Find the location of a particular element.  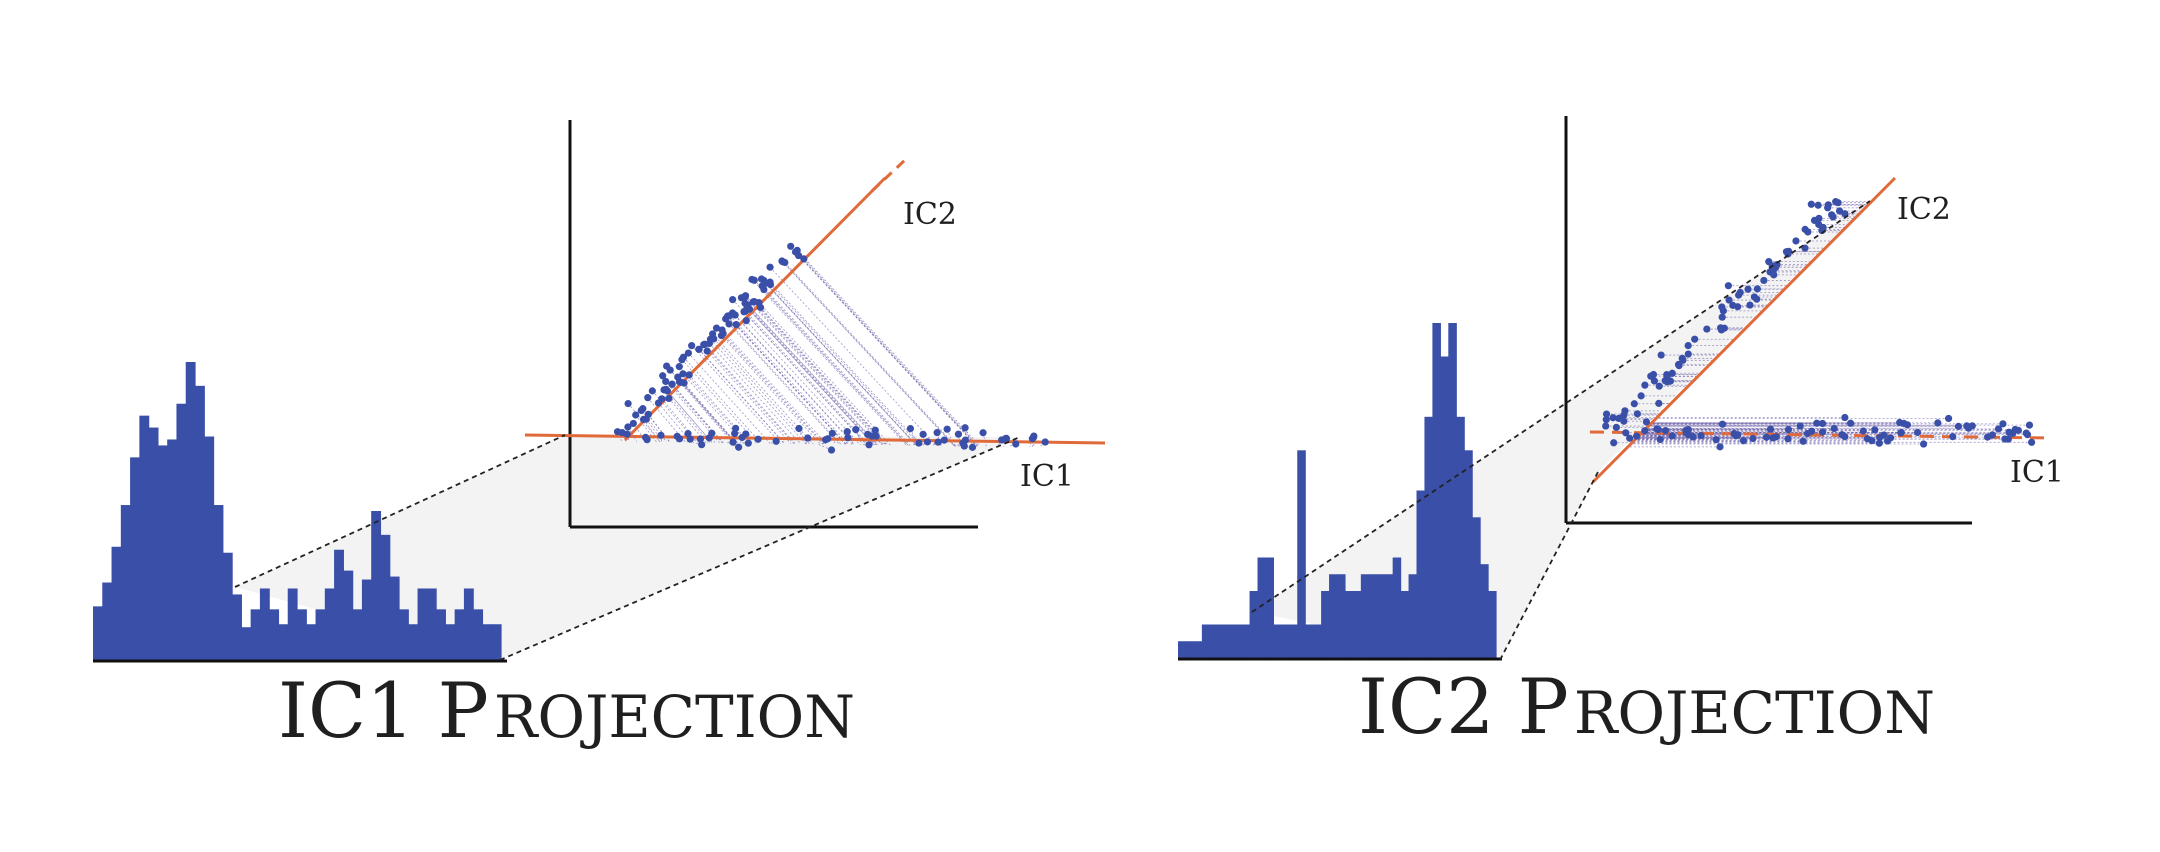

panel-title: IC2 P ROJECTION is located at coordinates (1646, 706).